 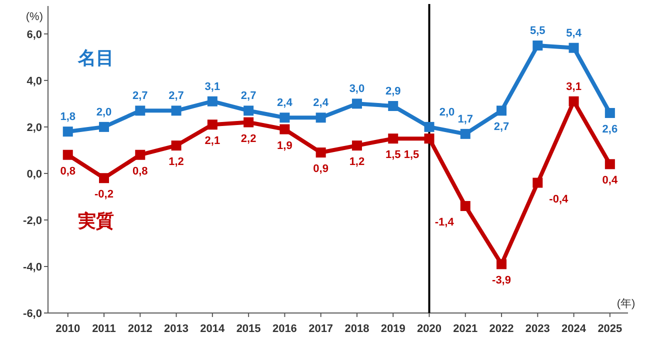 I want to click on data-label: -3,9, so click(x=502, y=280).